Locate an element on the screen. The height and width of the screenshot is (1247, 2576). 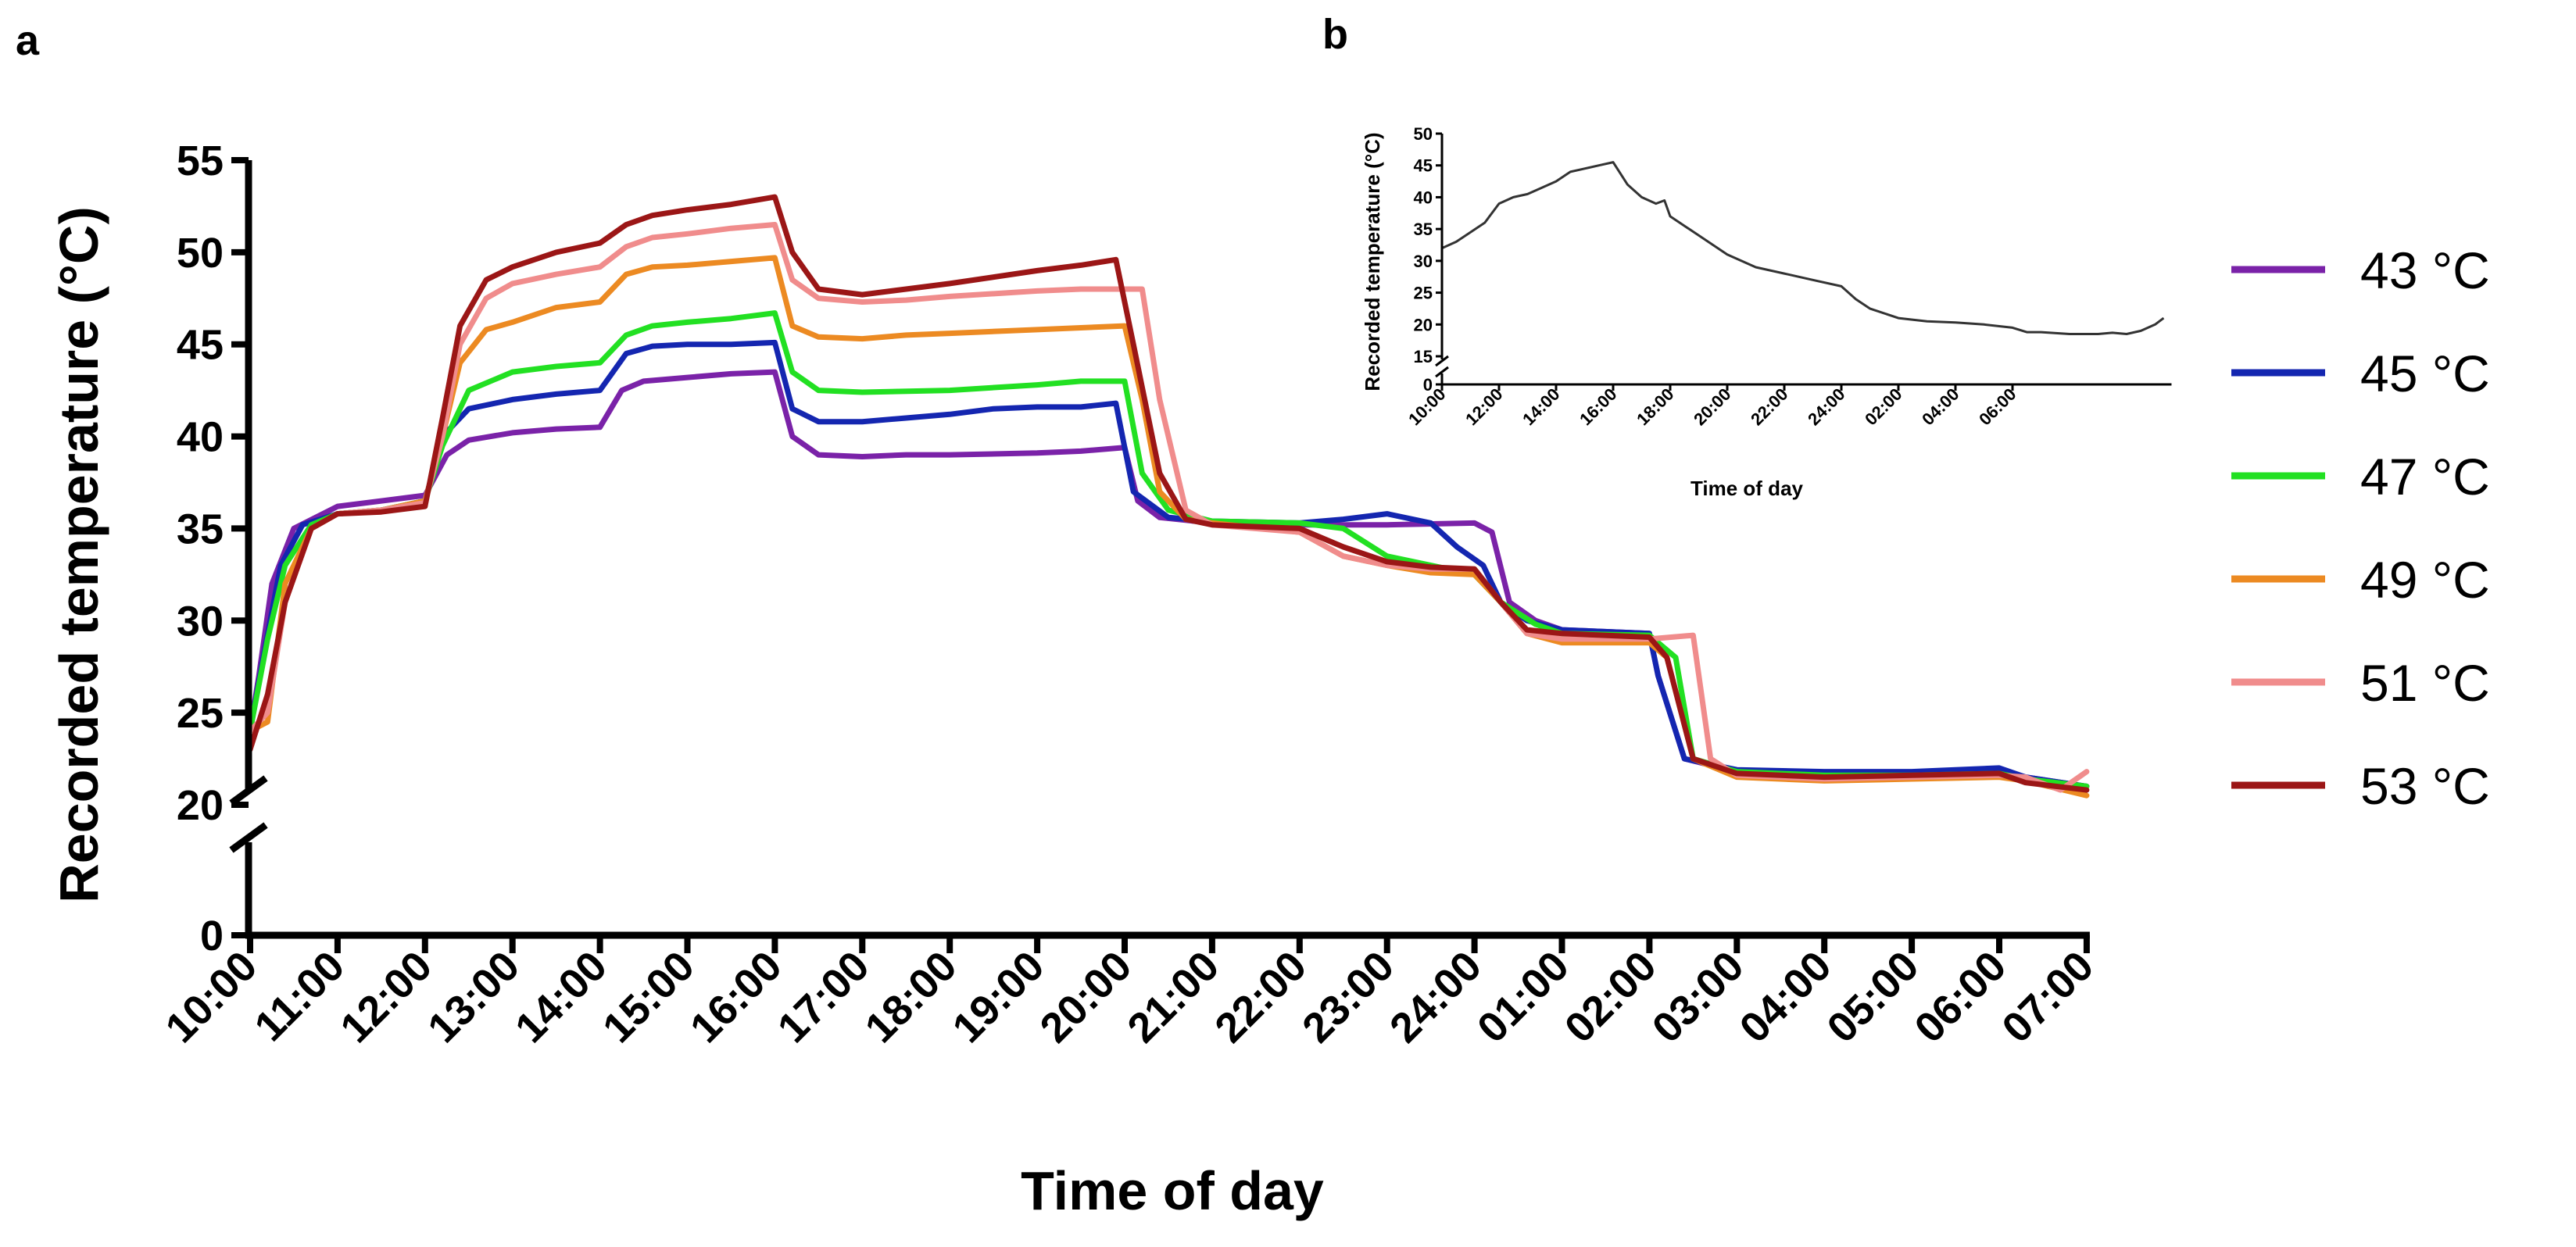
main-chart-y-axis-title: Recorded temperature (°C) is located at coordinates (78, 554).